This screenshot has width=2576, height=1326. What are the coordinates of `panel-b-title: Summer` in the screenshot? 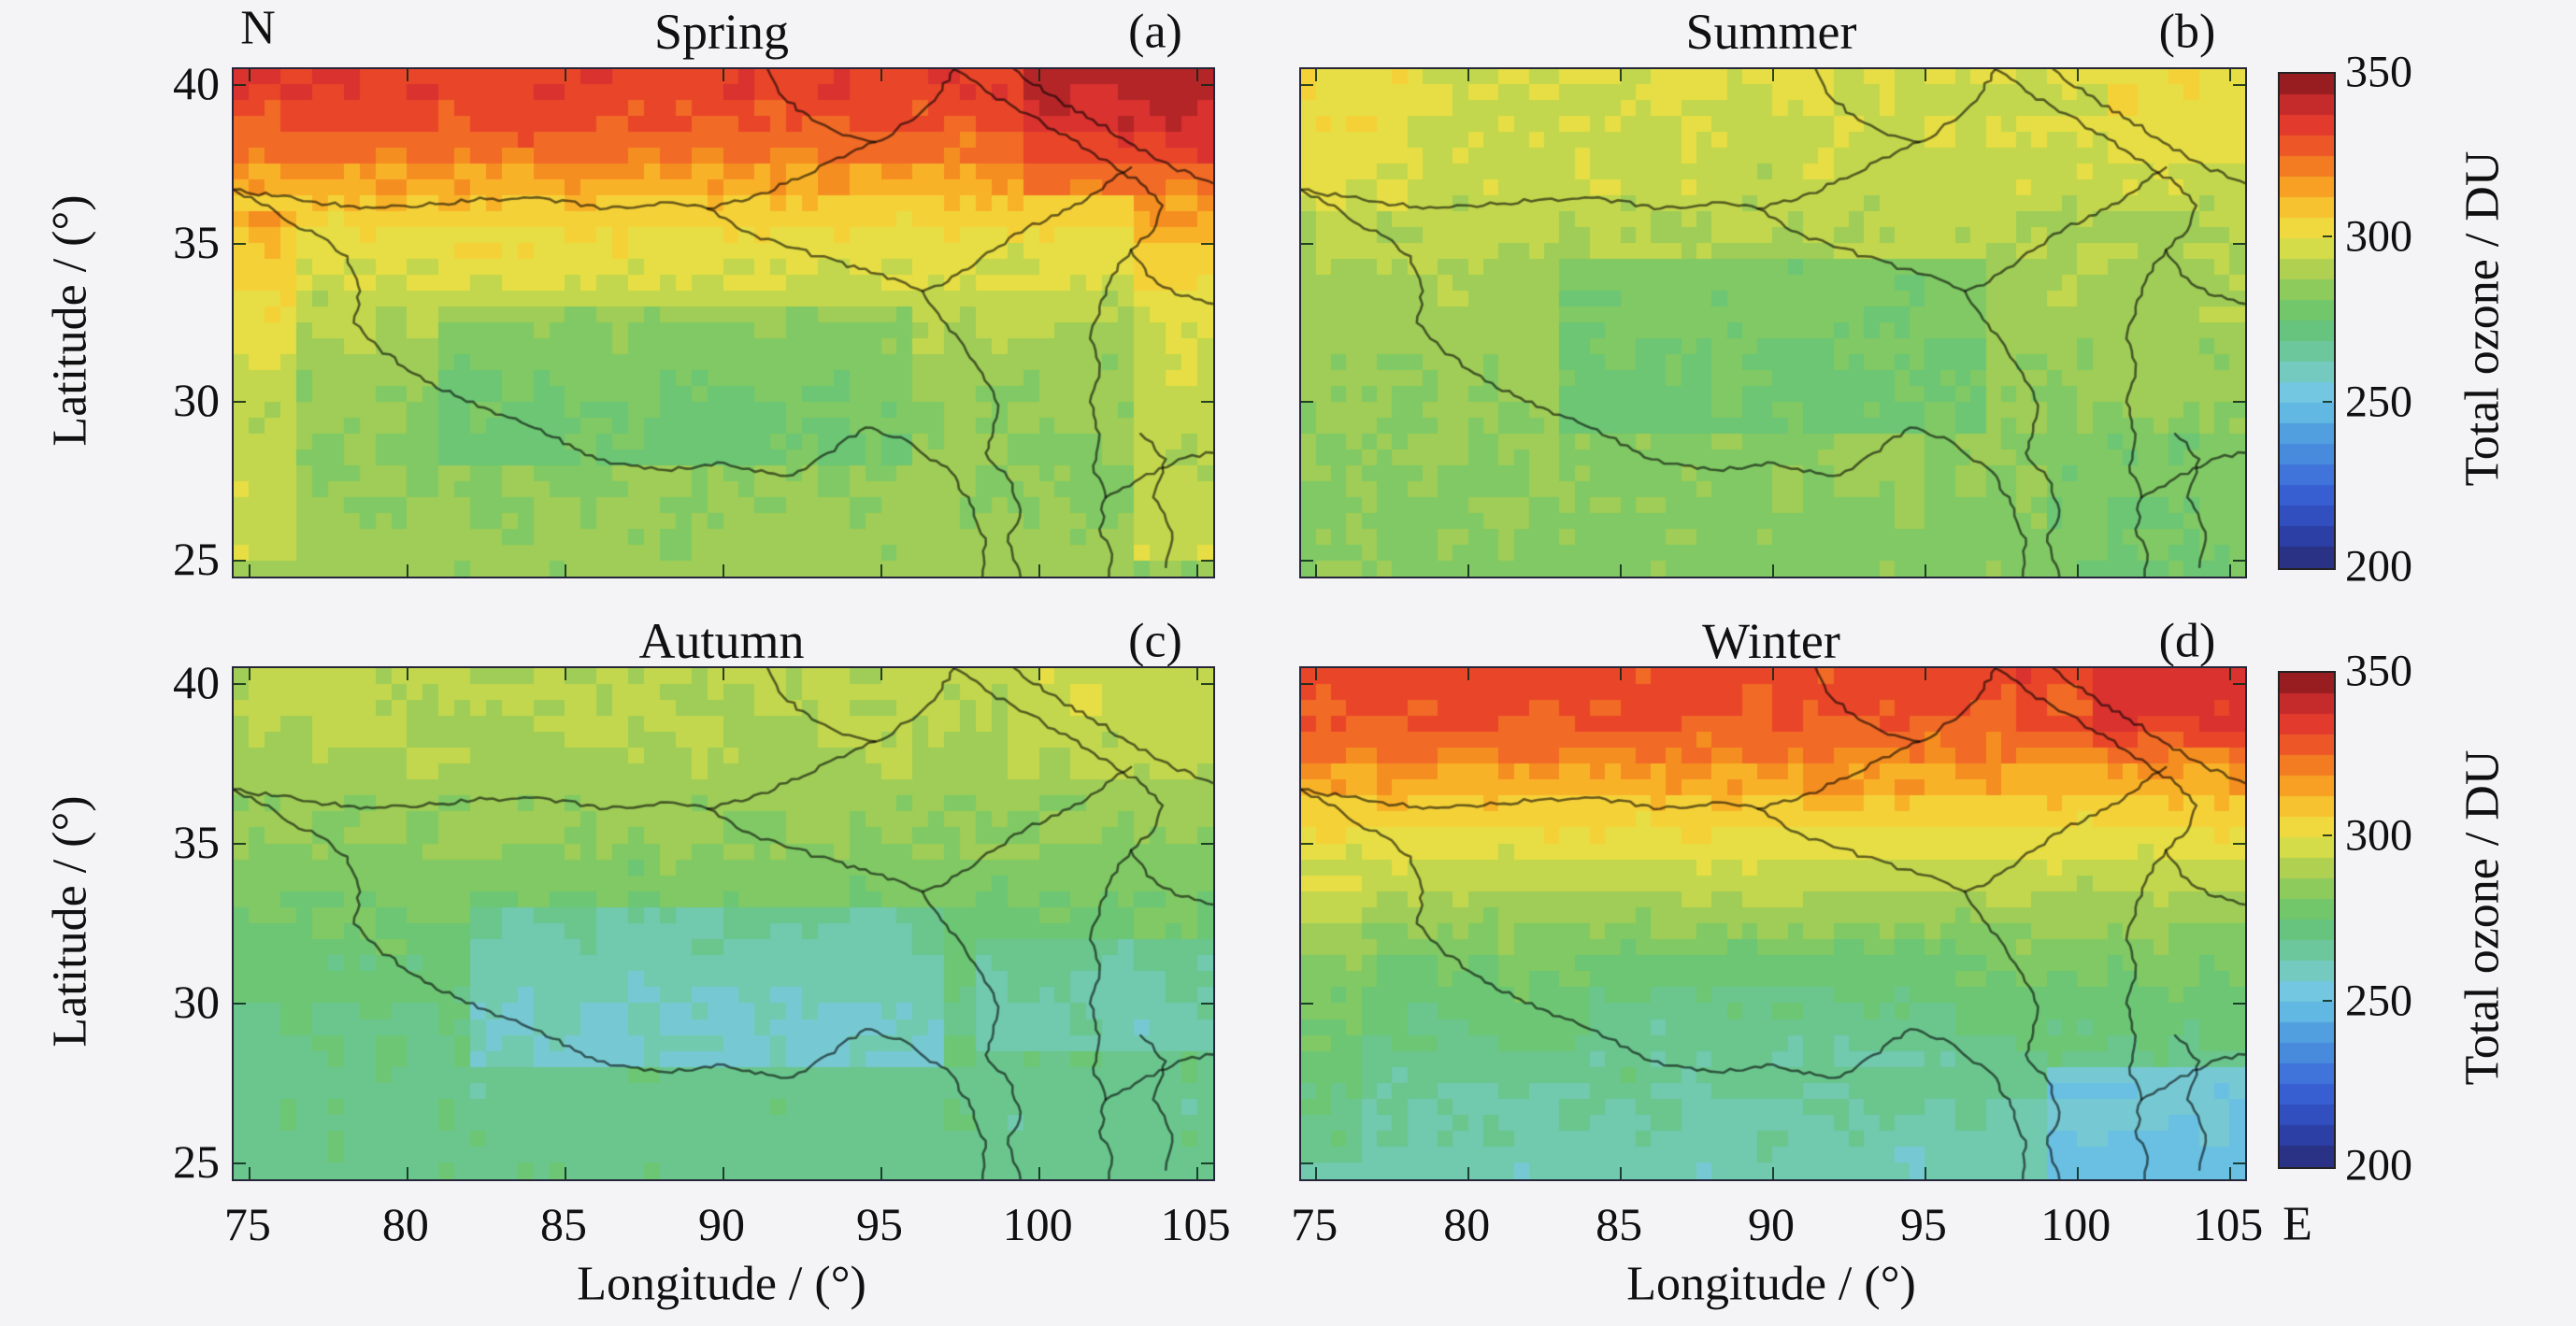 It's located at (1771, 32).